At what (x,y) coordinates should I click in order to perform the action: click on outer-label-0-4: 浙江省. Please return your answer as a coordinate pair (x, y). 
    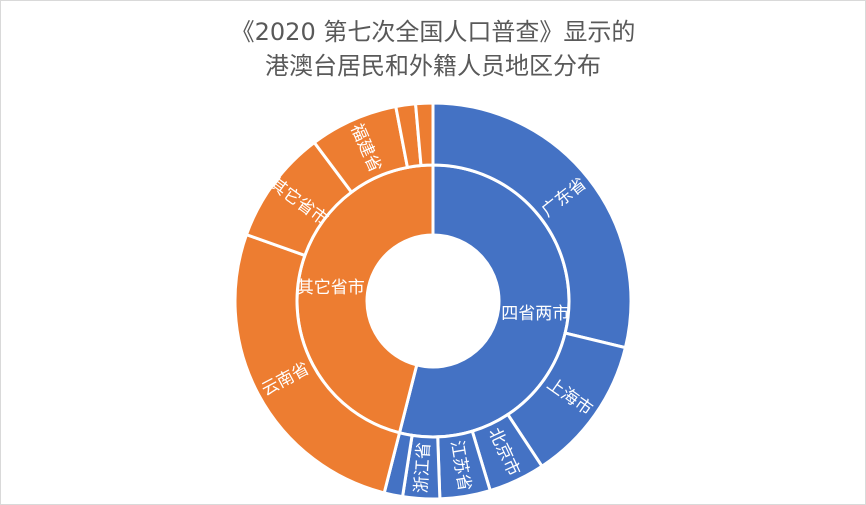
    Looking at the image, I should click on (422, 468).